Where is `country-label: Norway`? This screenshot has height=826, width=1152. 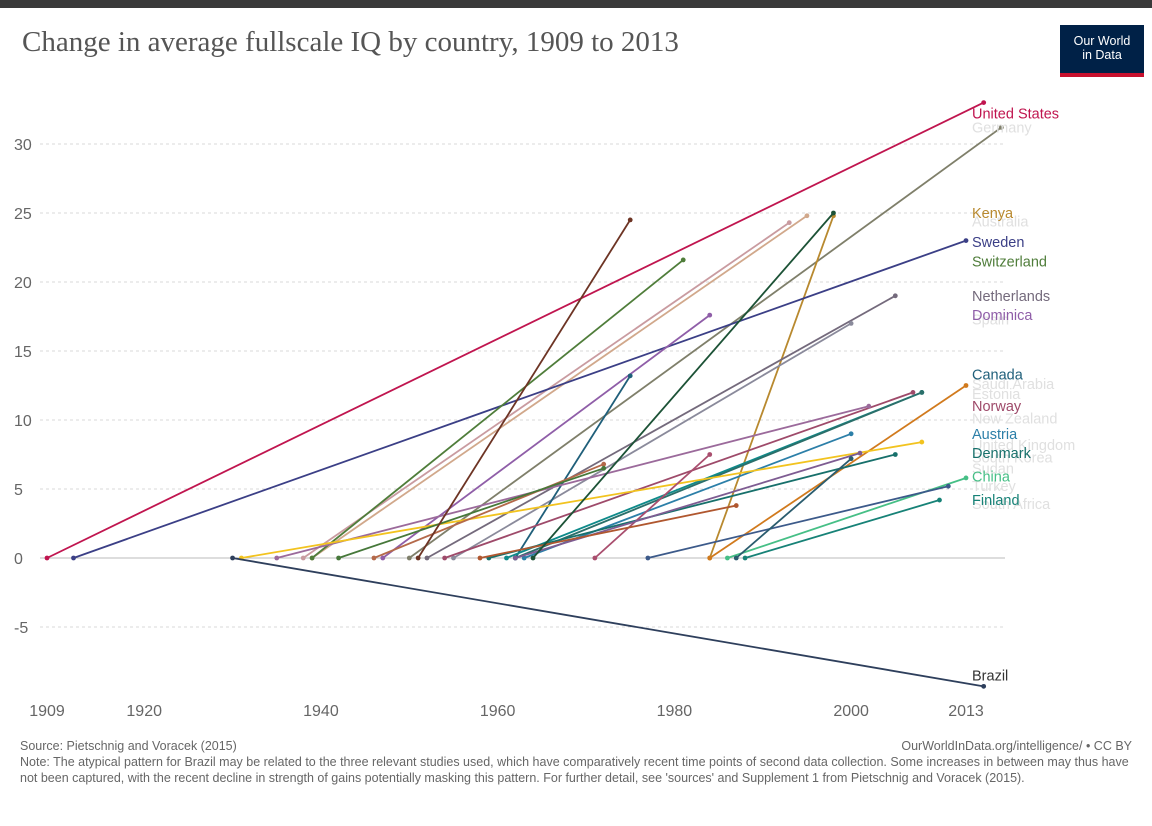 country-label: Norway is located at coordinates (997, 407).